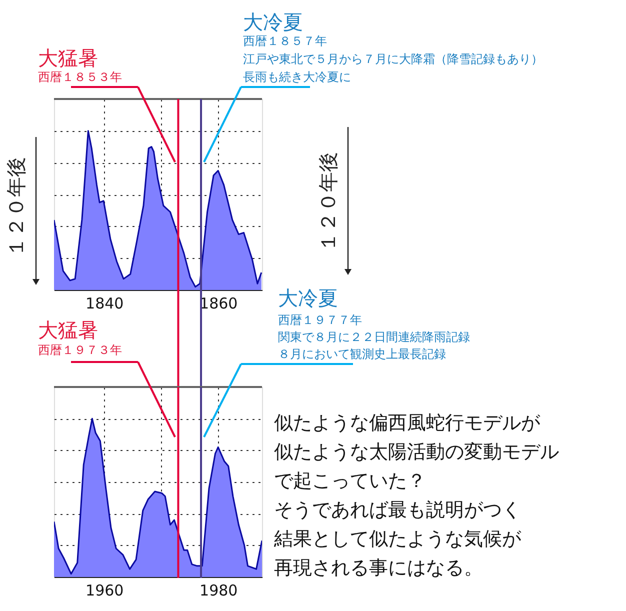 This screenshot has height=611, width=626. Describe the element at coordinates (105, 303) in the screenshot. I see `x-tick-label: 1840` at that location.